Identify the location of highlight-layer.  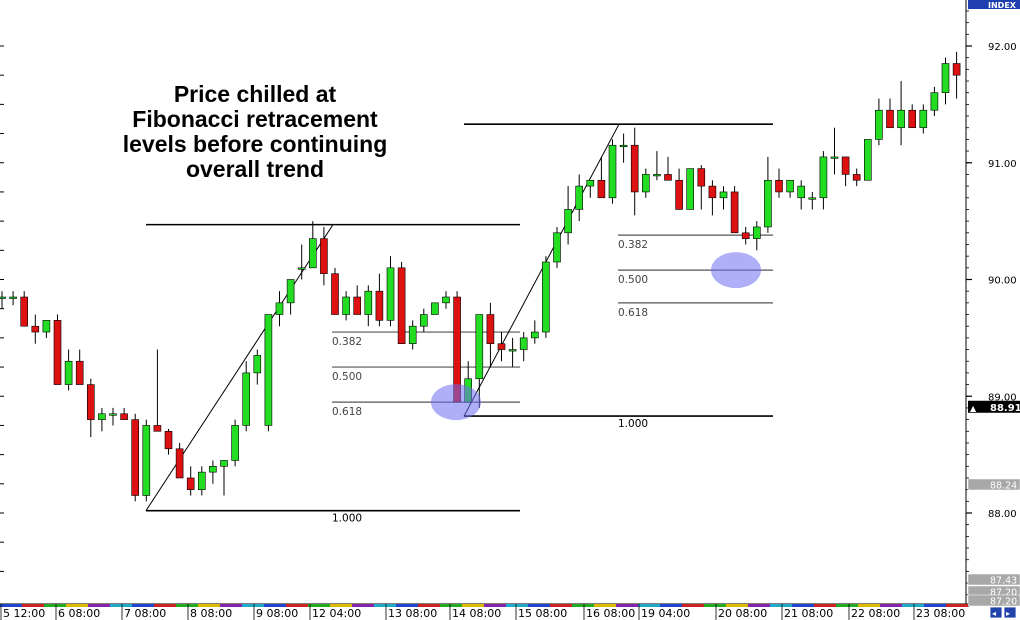
(596, 336).